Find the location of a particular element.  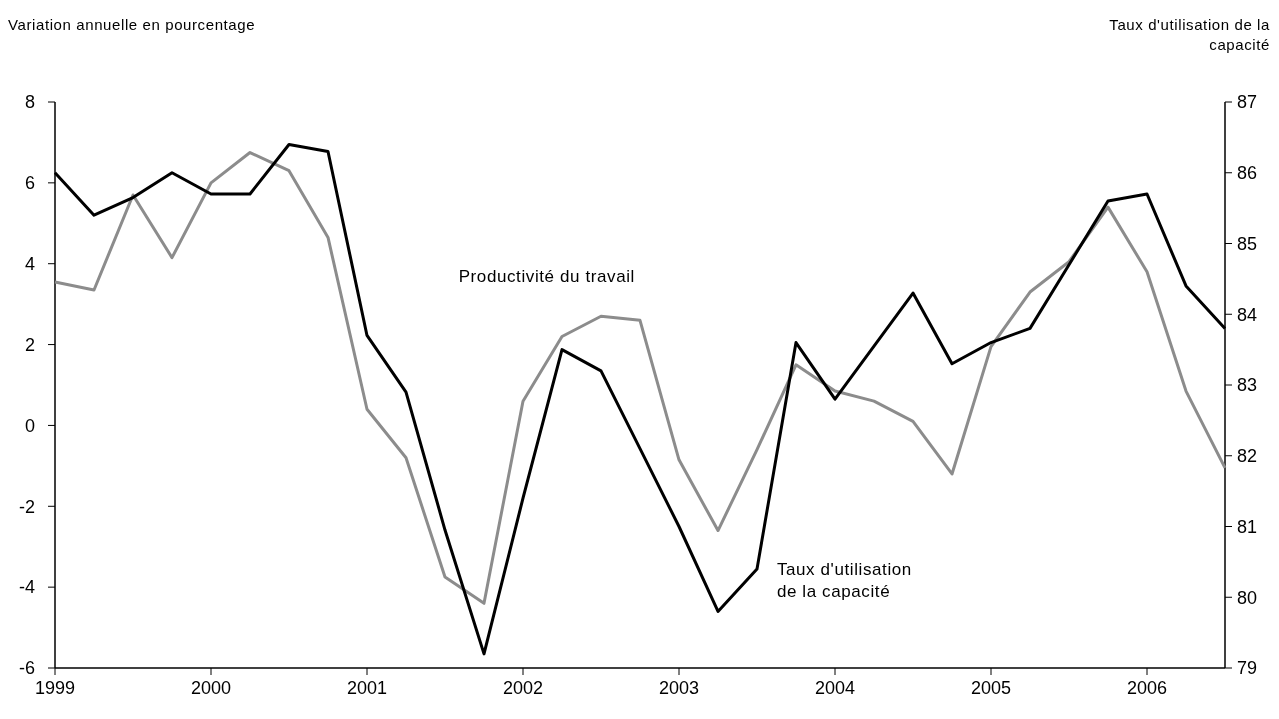

y-tick-label: 6 is located at coordinates (29, 183).